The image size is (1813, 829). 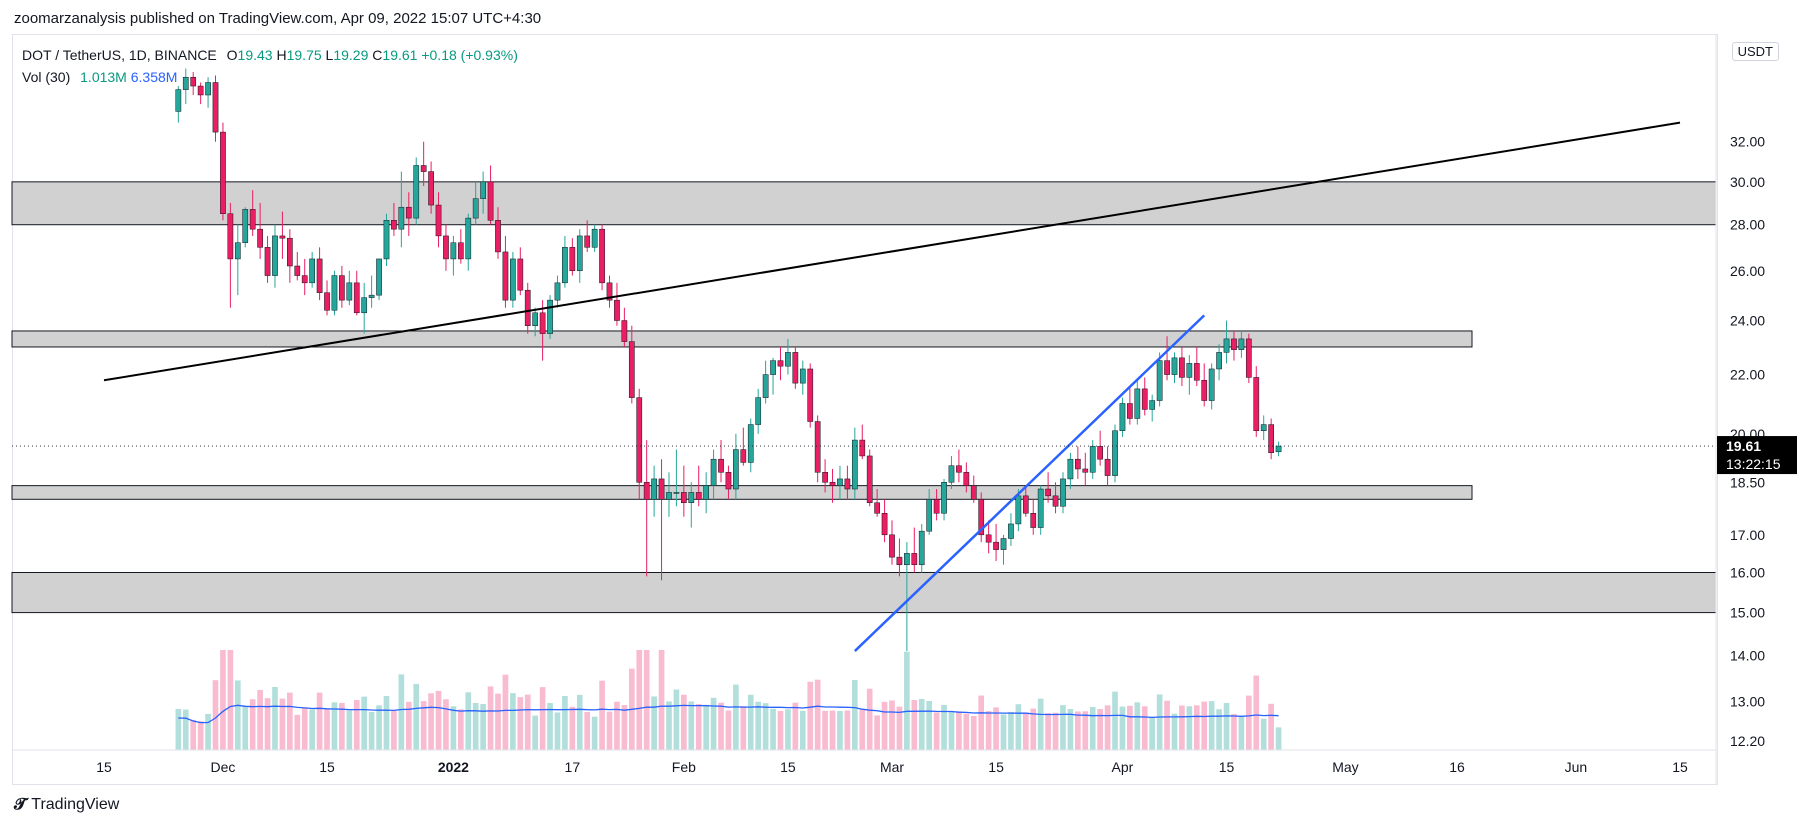 What do you see at coordinates (453, 767) in the screenshot?
I see `time-tick-label: 2022` at bounding box center [453, 767].